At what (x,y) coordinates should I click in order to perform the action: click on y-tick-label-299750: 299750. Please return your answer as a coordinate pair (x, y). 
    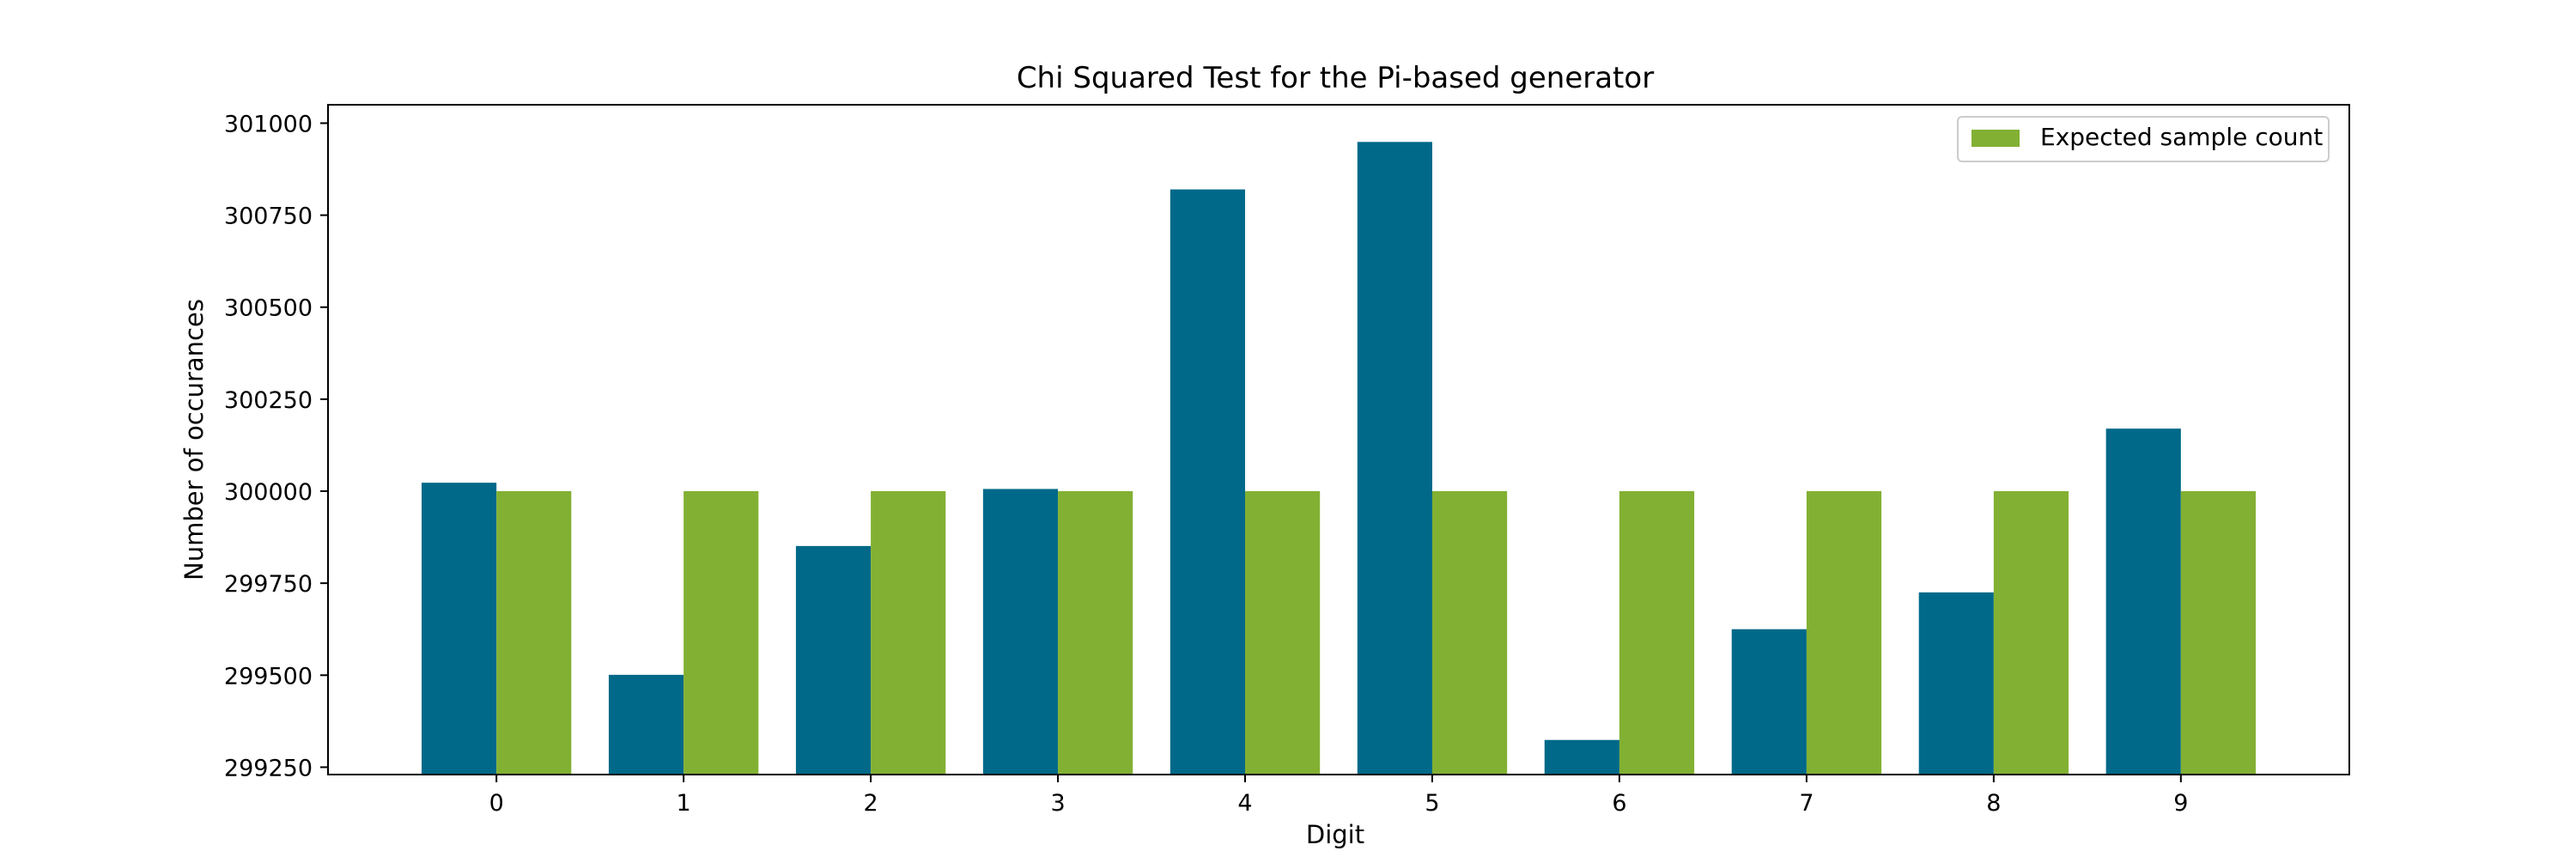
    Looking at the image, I should click on (269, 585).